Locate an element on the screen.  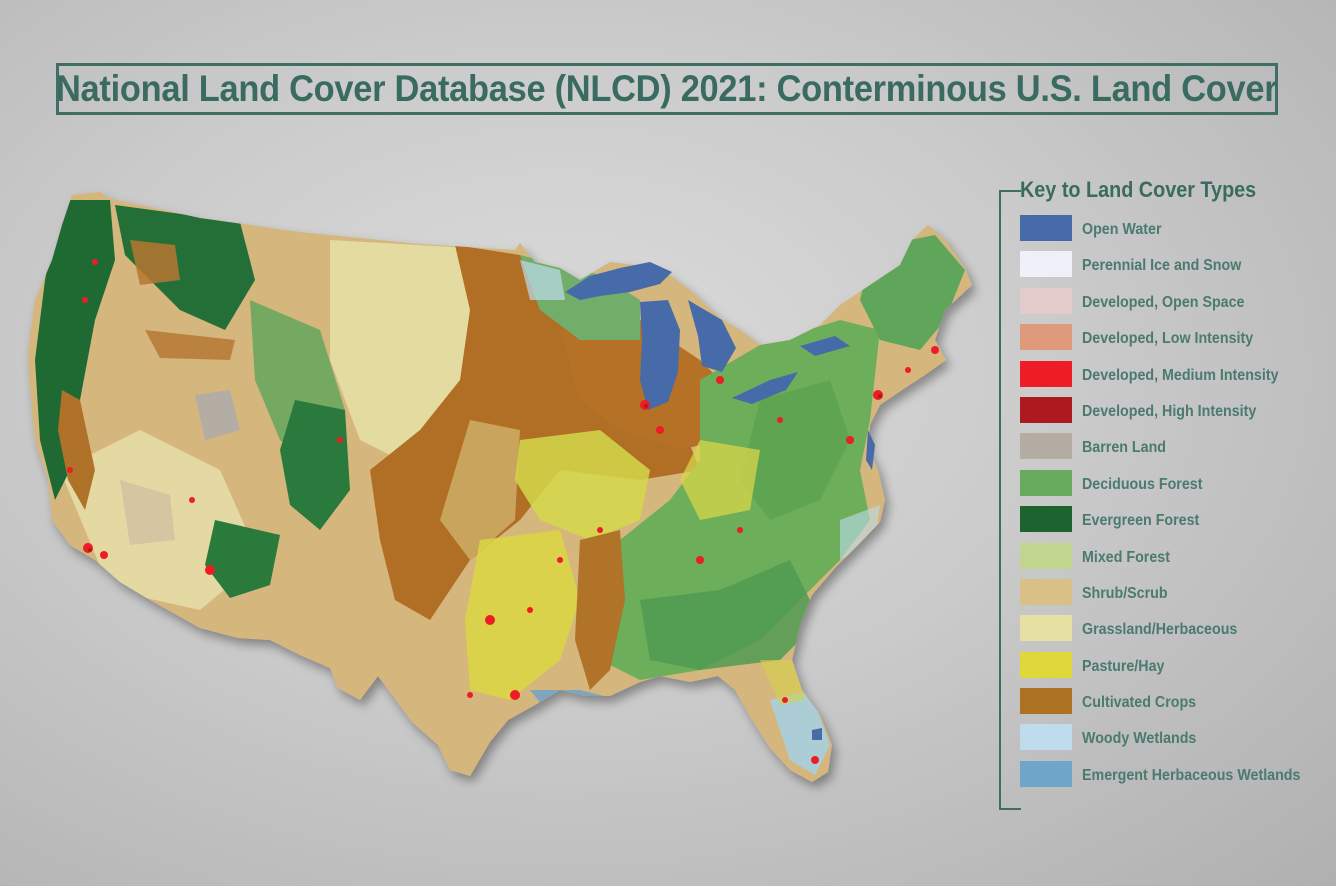
grassland-herbaceous-swatch is located at coordinates (1046, 628).